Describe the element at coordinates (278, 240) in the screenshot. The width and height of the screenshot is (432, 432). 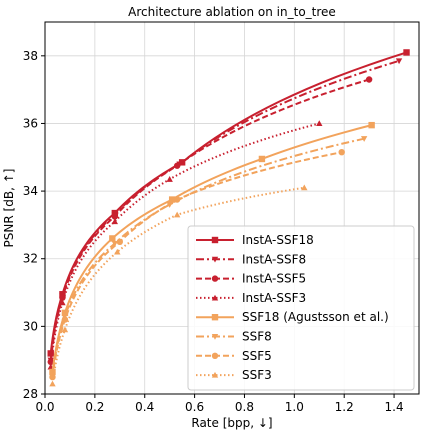
I see `legend-label: InstA-SSF18` at that location.